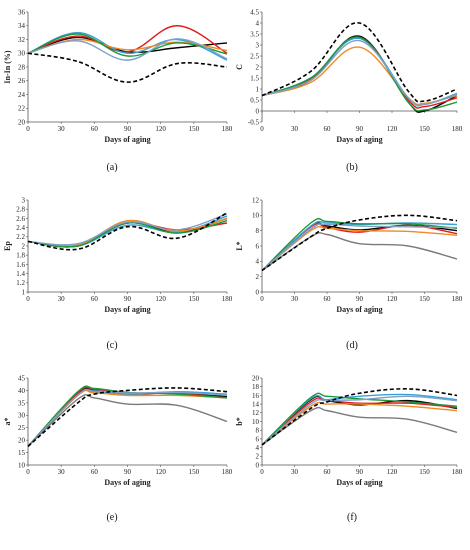 This screenshot has height=550, width=470. Describe the element at coordinates (254, 12) in the screenshot. I see `y-tick-label: 4.5` at that location.